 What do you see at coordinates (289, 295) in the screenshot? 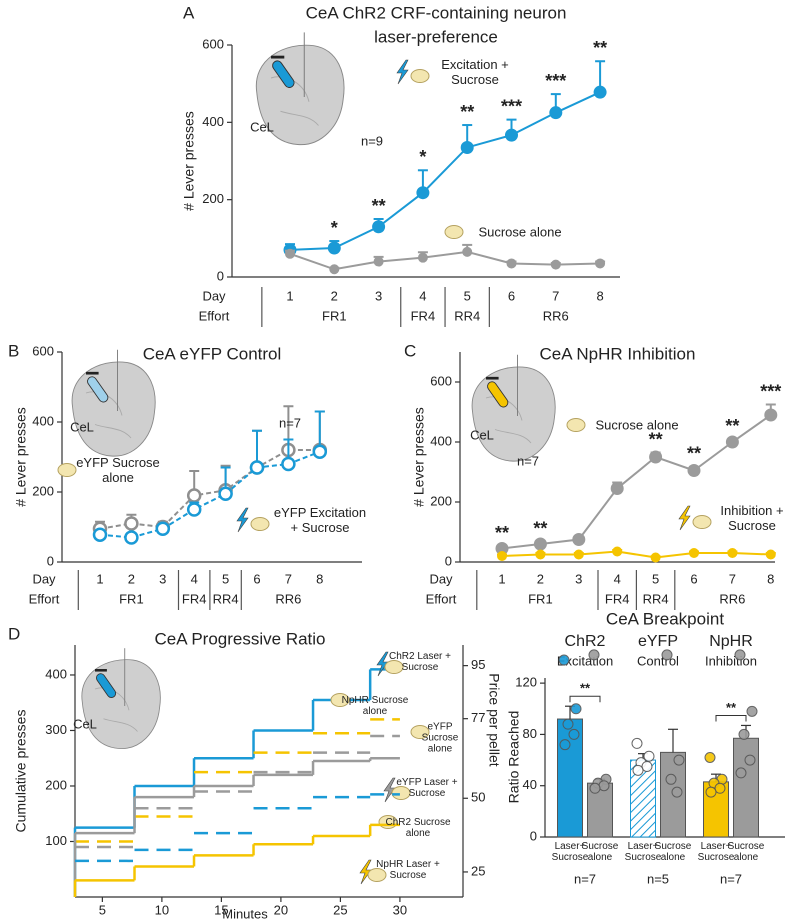
I see `x-tick-label: 1` at bounding box center [289, 295].